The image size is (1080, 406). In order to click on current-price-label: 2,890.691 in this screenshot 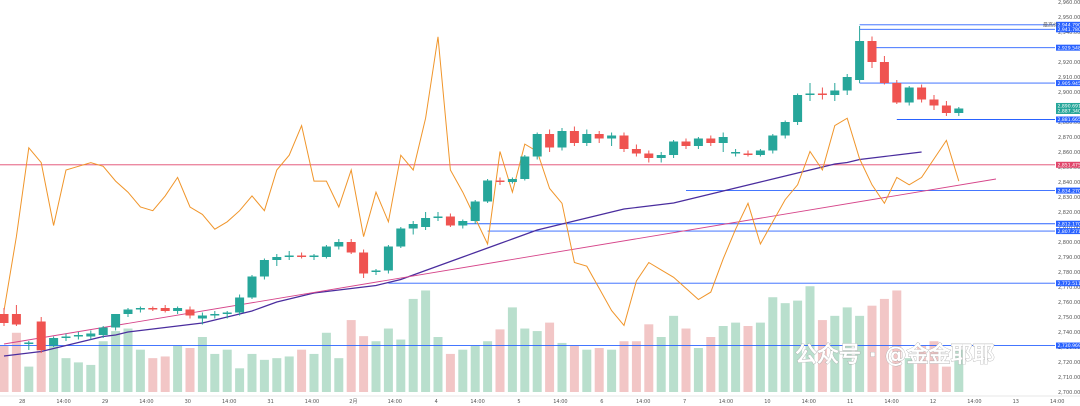, I will do `click(1069, 107)`.